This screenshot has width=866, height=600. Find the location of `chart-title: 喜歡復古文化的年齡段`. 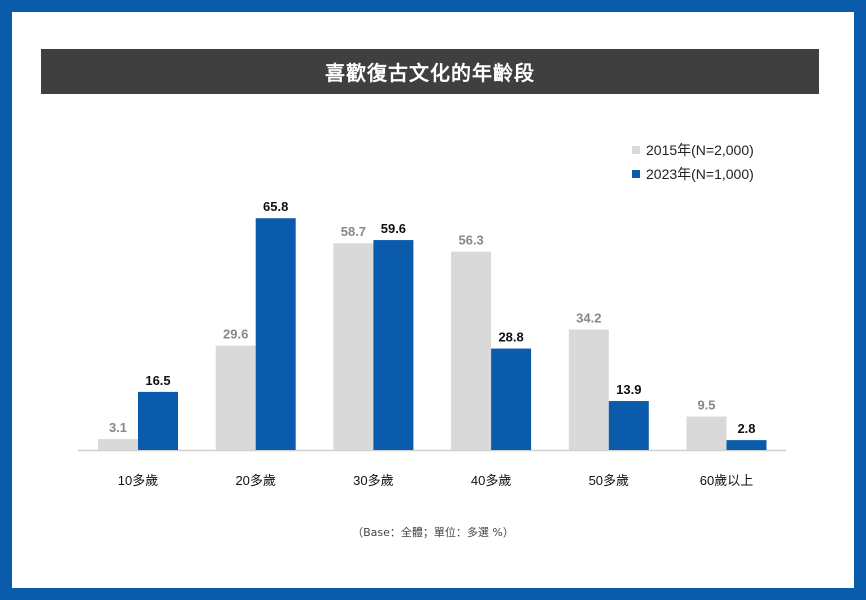

chart-title: 喜歡復古文化的年齡段 is located at coordinates (430, 71).